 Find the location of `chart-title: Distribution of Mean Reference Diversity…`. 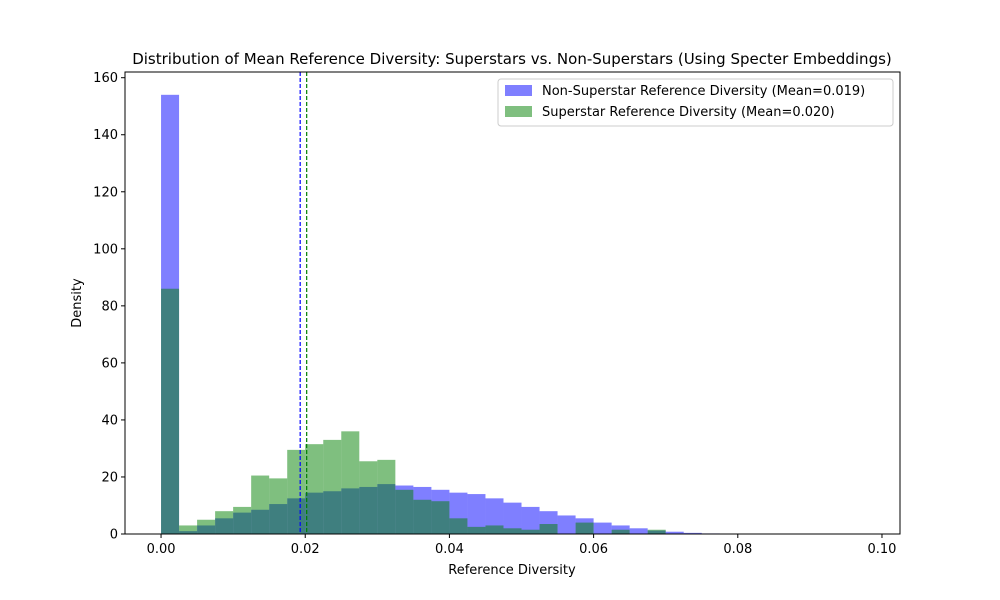

chart-title: Distribution of Mean Reference Diversity… is located at coordinates (512, 59).